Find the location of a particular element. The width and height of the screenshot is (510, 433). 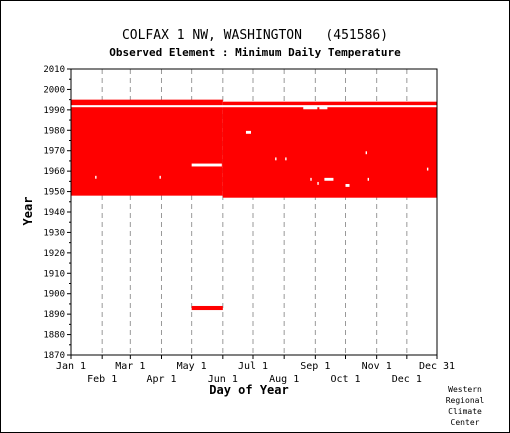

gap-layer is located at coordinates (254, 146).